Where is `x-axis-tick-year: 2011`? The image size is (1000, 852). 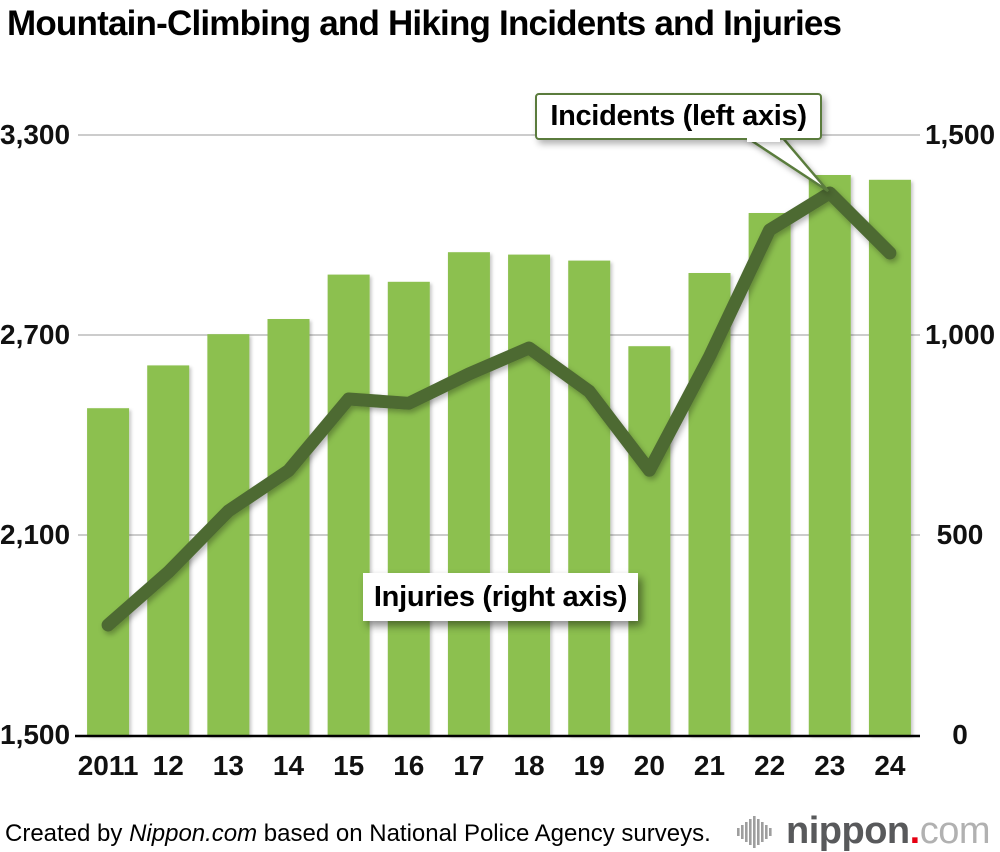
x-axis-tick-year: 2011 is located at coordinates (108, 765).